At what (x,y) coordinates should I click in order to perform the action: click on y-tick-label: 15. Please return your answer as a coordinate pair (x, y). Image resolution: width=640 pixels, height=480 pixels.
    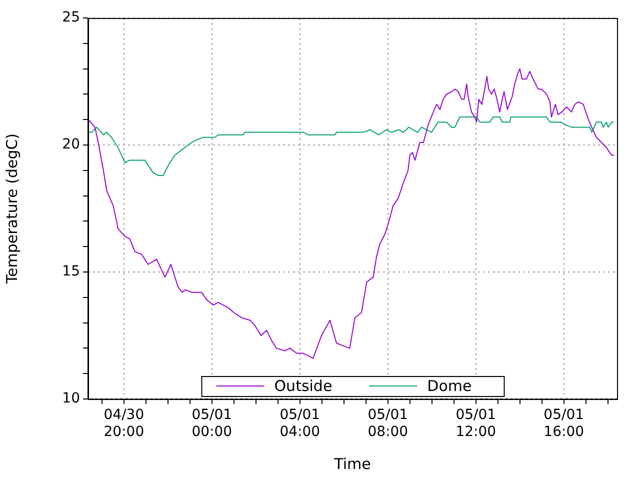
    Looking at the image, I should click on (71, 272).